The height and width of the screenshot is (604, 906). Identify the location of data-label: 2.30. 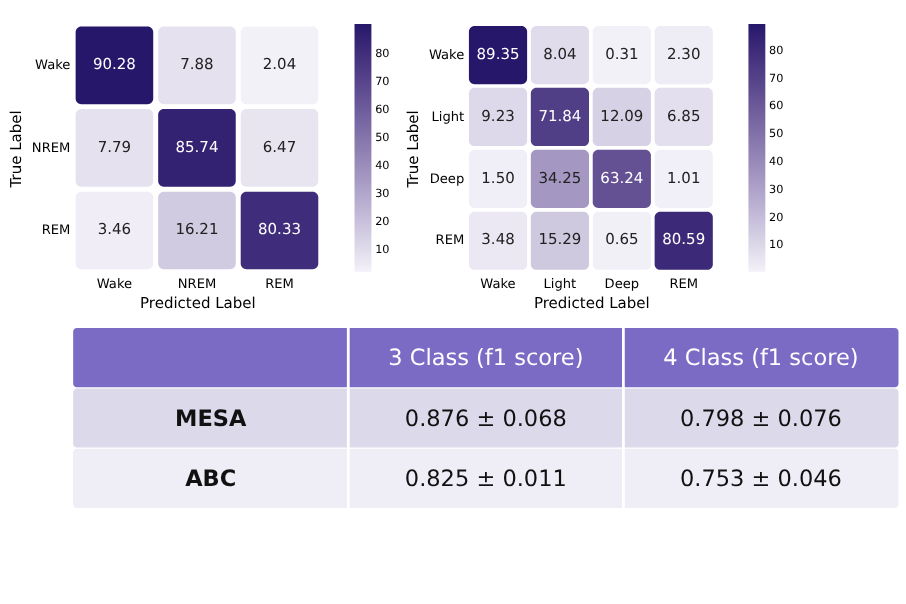
(684, 53).